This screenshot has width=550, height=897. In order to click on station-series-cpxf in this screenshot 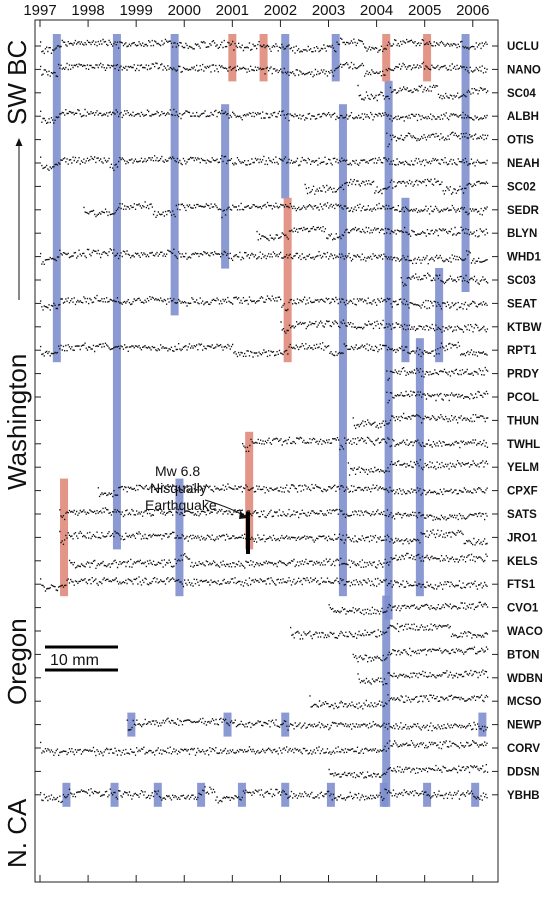, I will do `click(292, 490)`.